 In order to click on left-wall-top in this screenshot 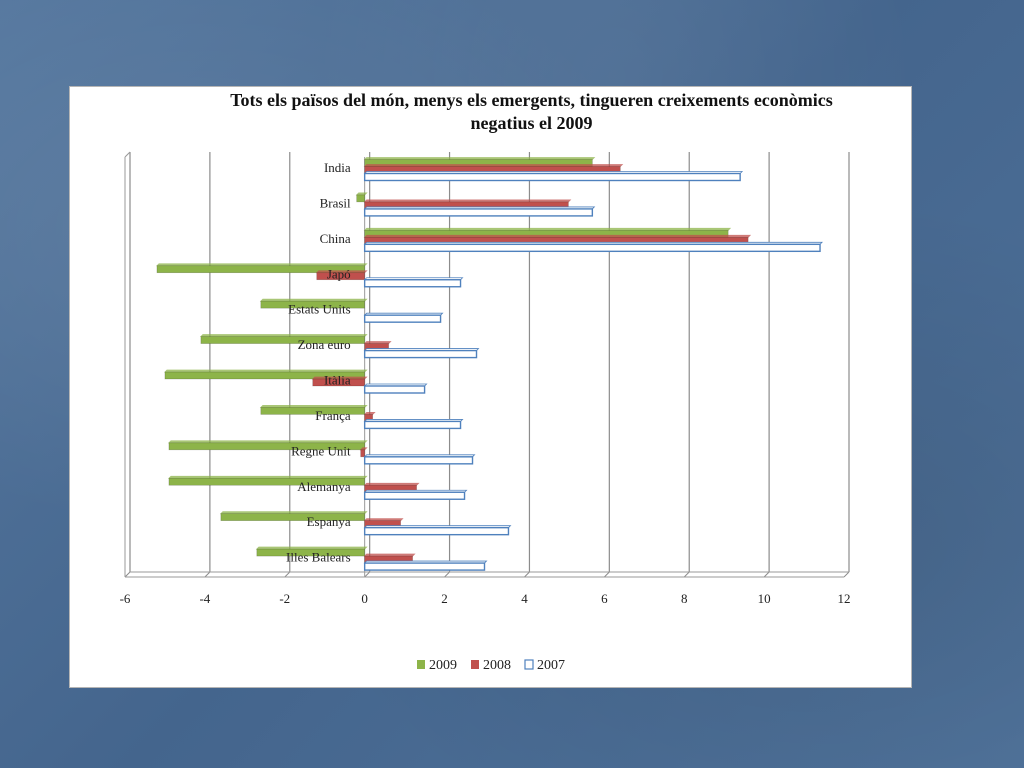, I will do `click(127, 154)`.